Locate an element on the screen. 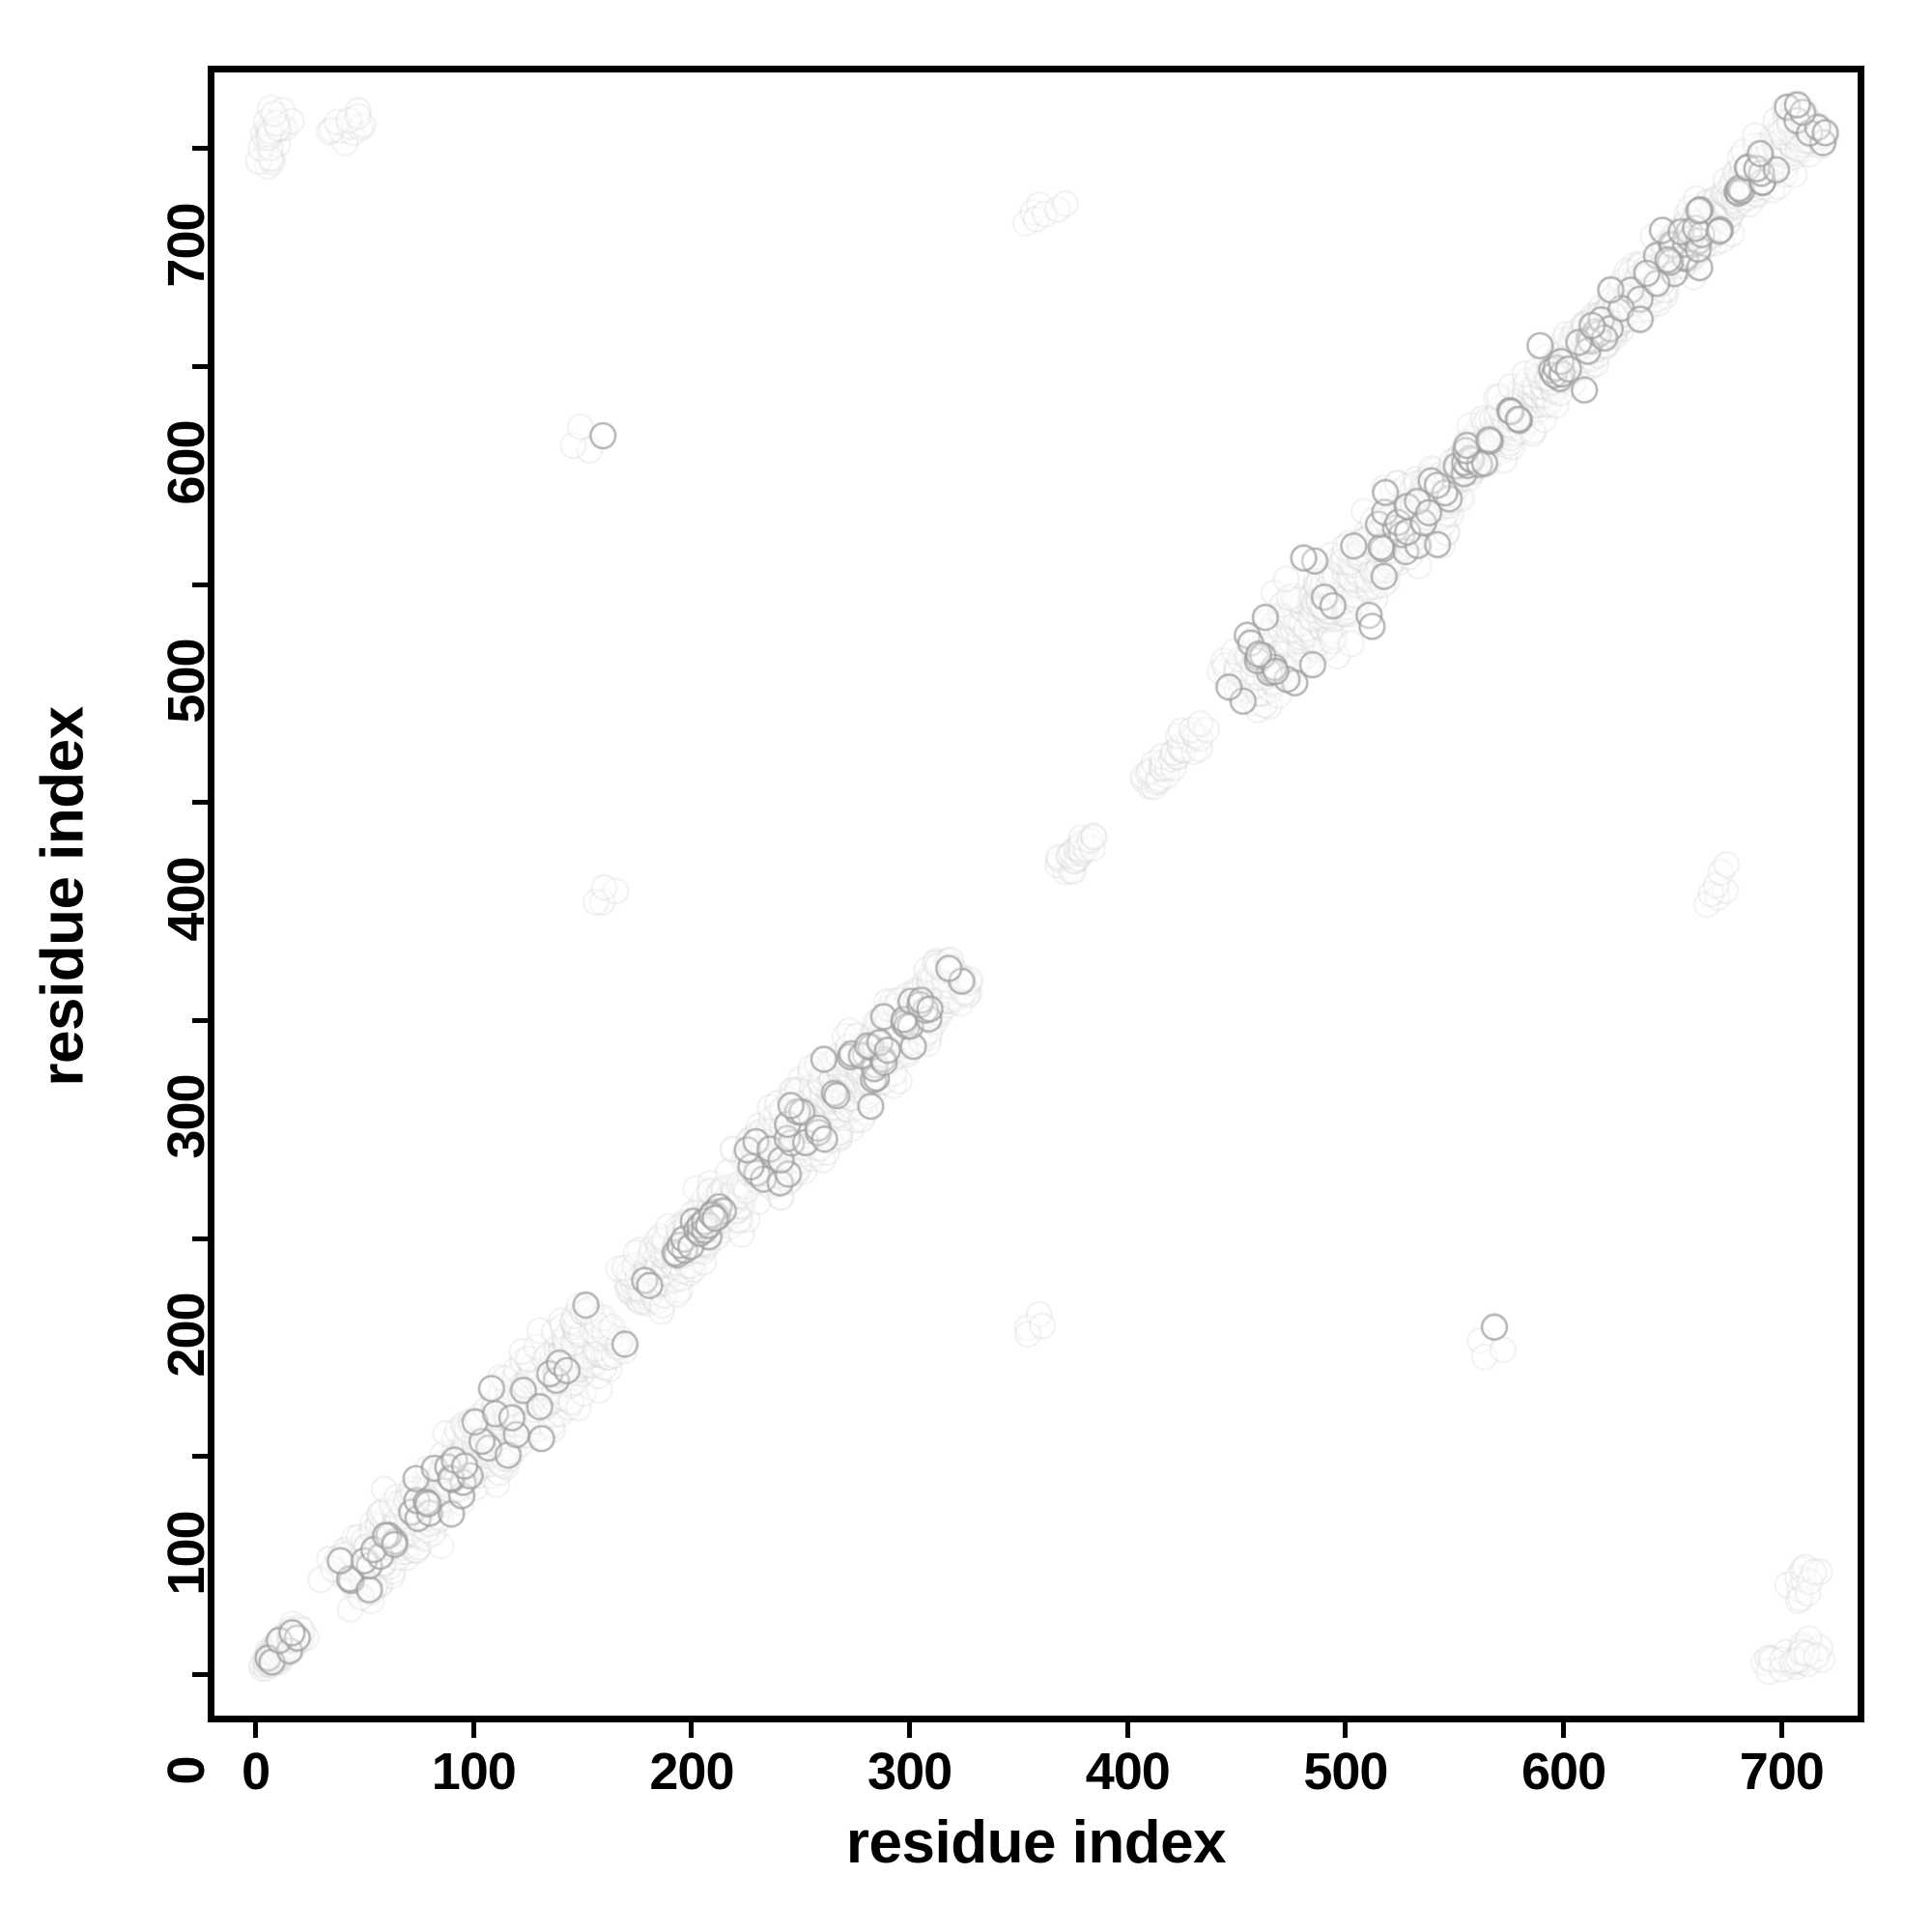 This screenshot has width=1932, height=1932. y-ticklabel-wrap-400: 400 is located at coordinates (186, 899).